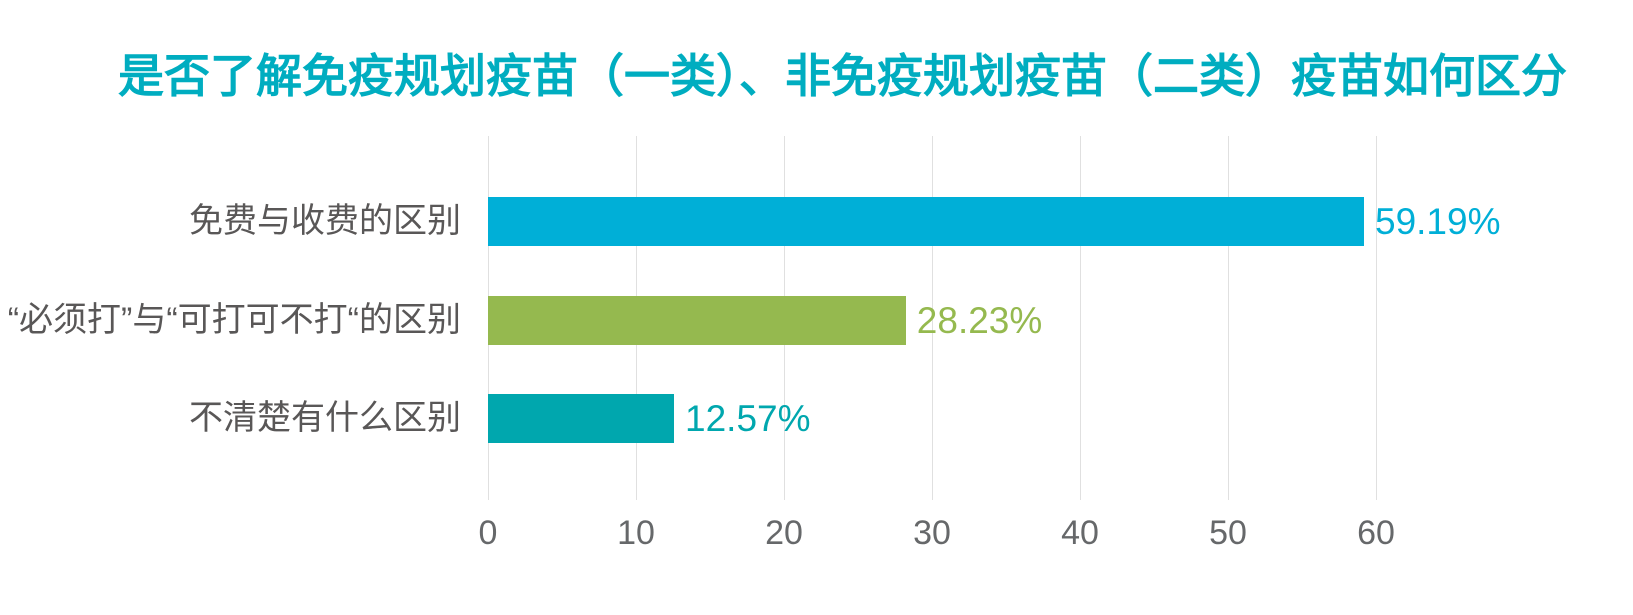  What do you see at coordinates (784, 533) in the screenshot?
I see `x-tick-label: 20` at bounding box center [784, 533].